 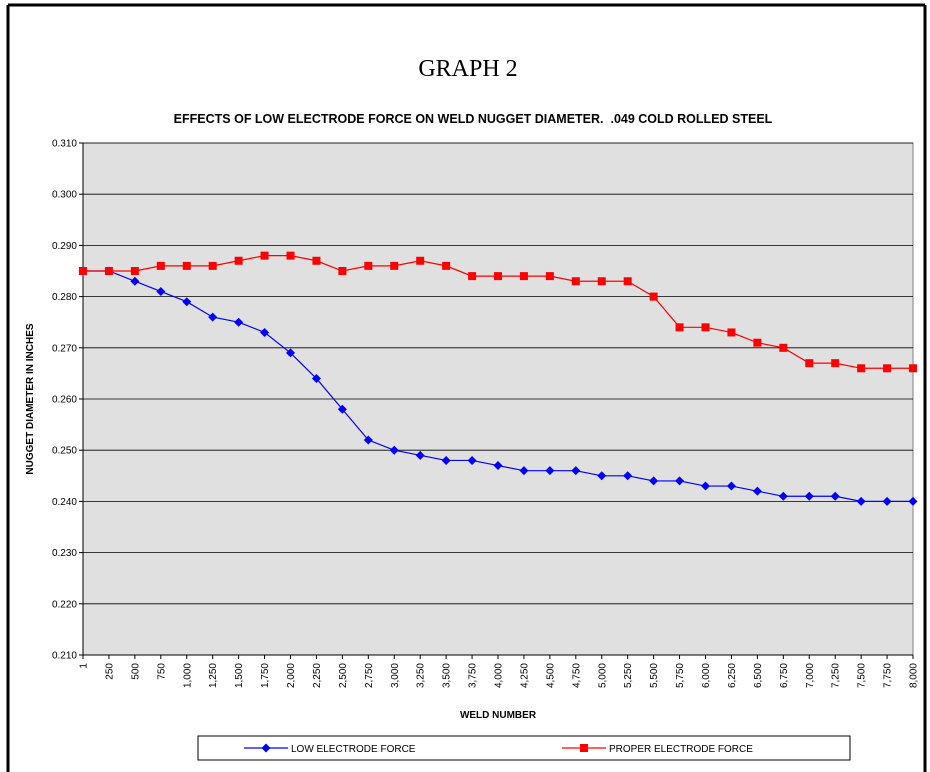 I want to click on y-tick-label: 0.250, so click(x=64, y=451).